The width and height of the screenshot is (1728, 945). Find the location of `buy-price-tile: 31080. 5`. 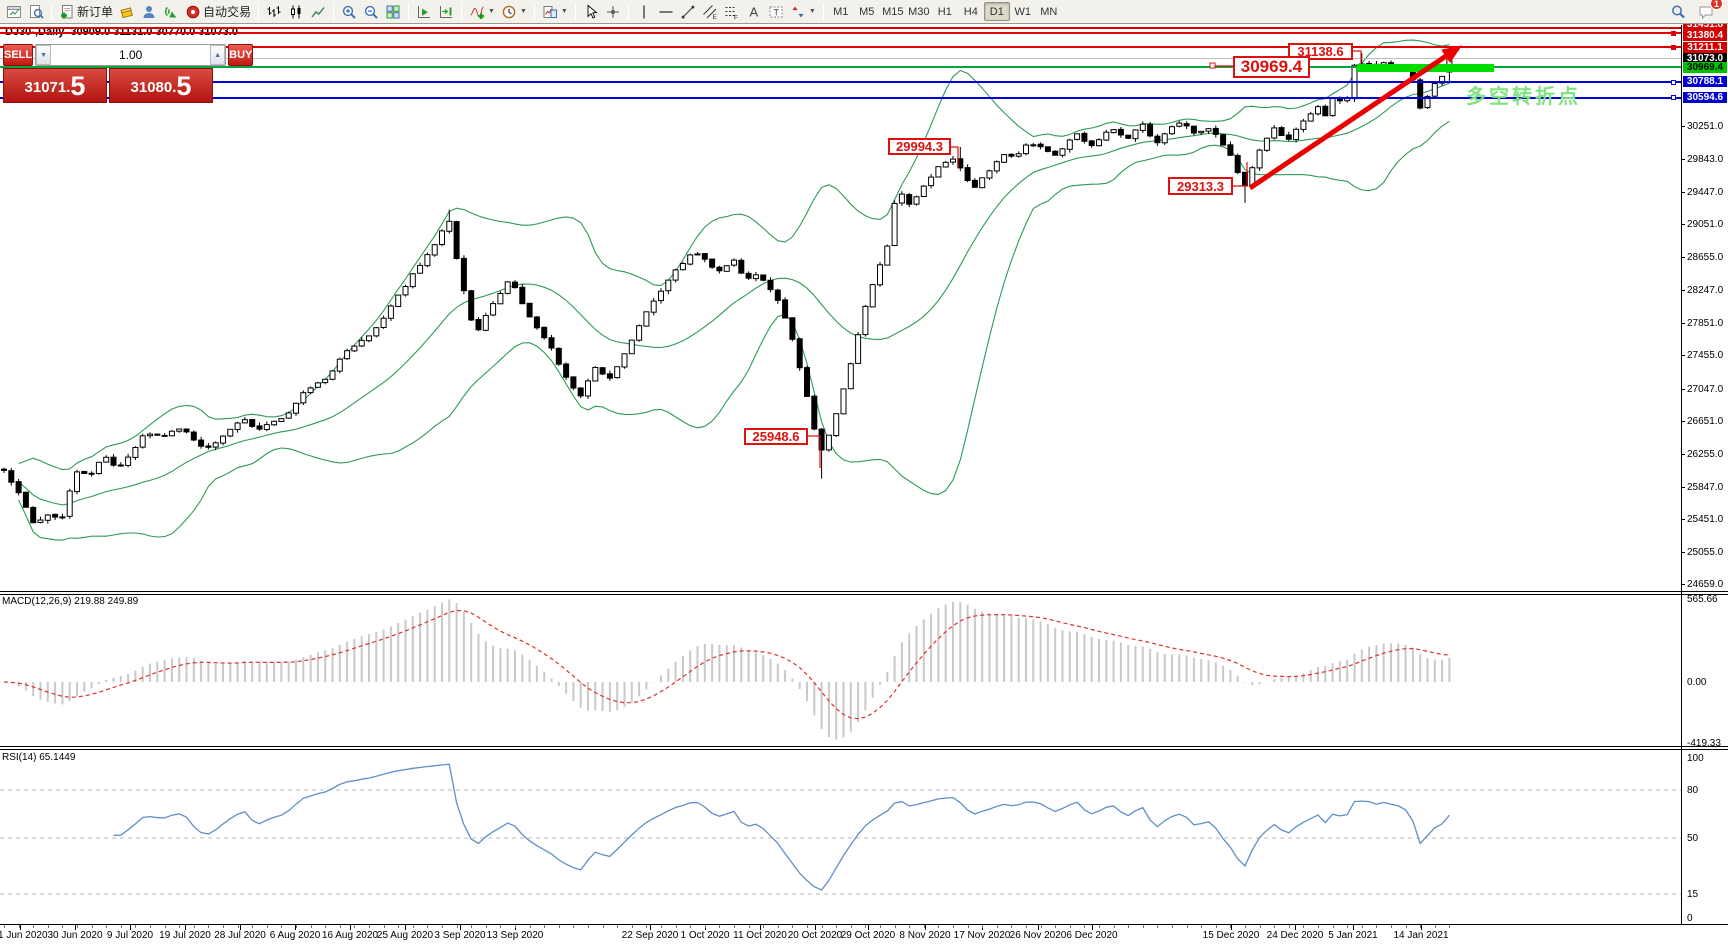

buy-price-tile: 31080. 5 is located at coordinates (161, 85).